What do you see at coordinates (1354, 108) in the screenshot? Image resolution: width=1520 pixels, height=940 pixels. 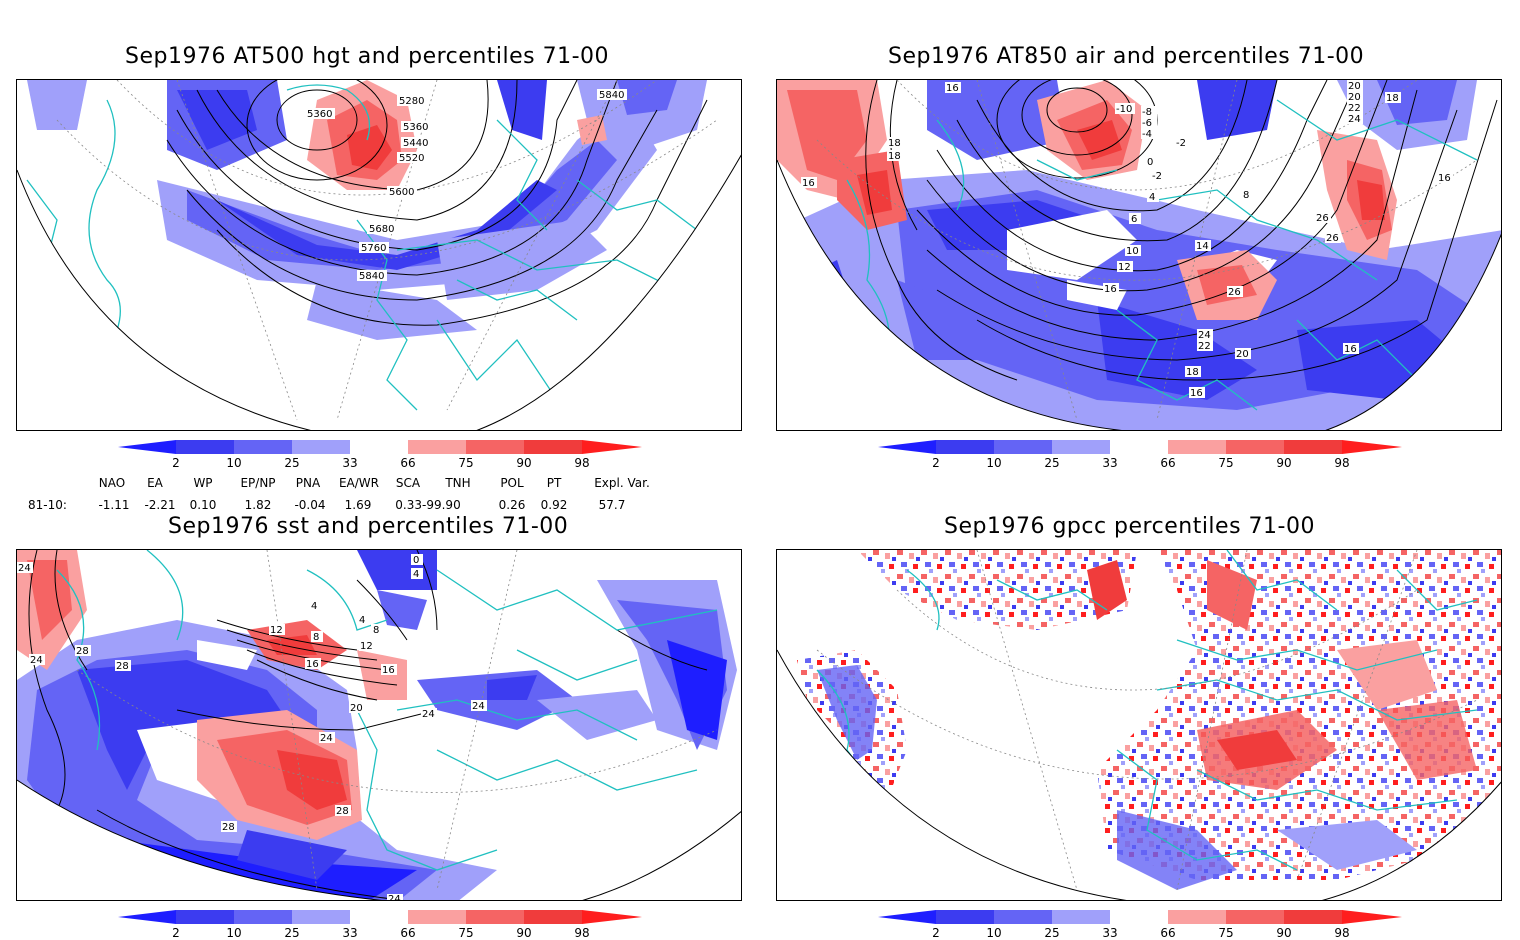 I see `contour-label: 22` at bounding box center [1354, 108].